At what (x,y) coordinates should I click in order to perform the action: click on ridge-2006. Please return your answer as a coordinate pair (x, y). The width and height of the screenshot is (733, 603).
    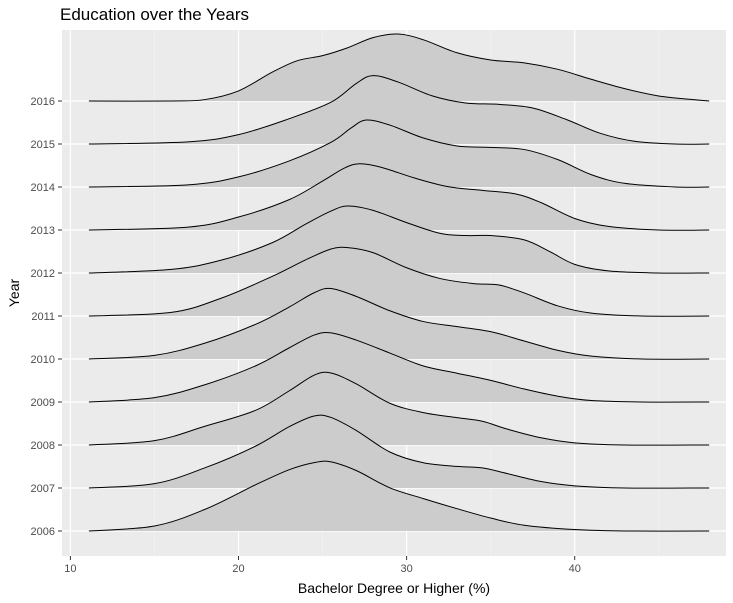
    Looking at the image, I should click on (399, 496).